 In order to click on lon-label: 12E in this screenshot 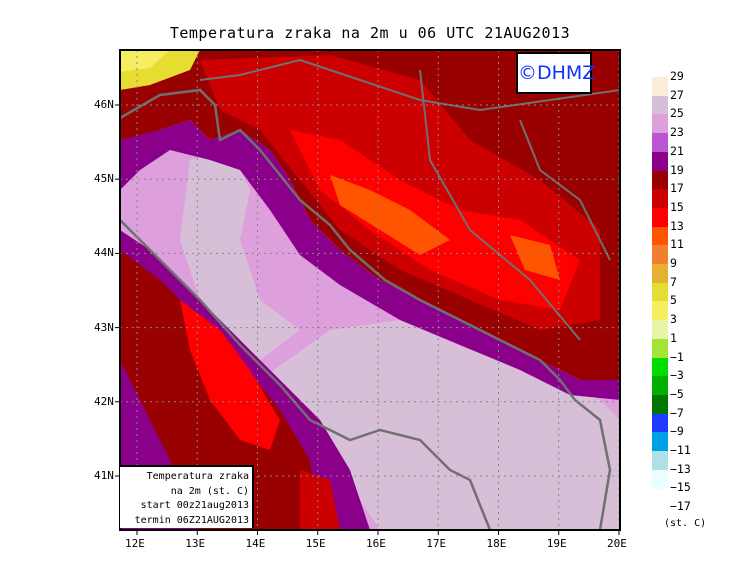, I will do `click(135, 543)`.